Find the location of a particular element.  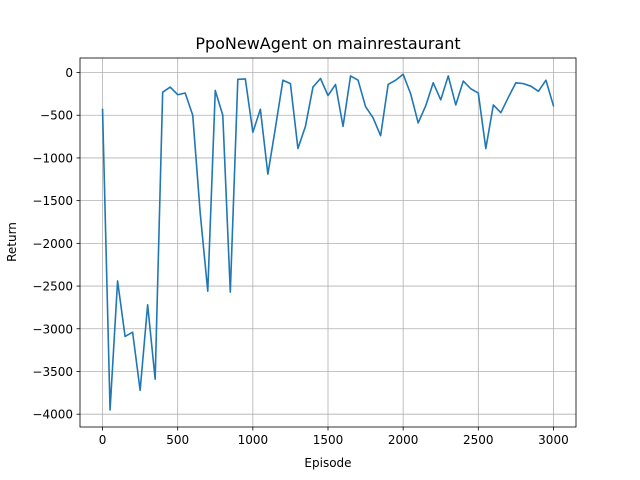

x-axis-label: Episode is located at coordinates (327, 463).